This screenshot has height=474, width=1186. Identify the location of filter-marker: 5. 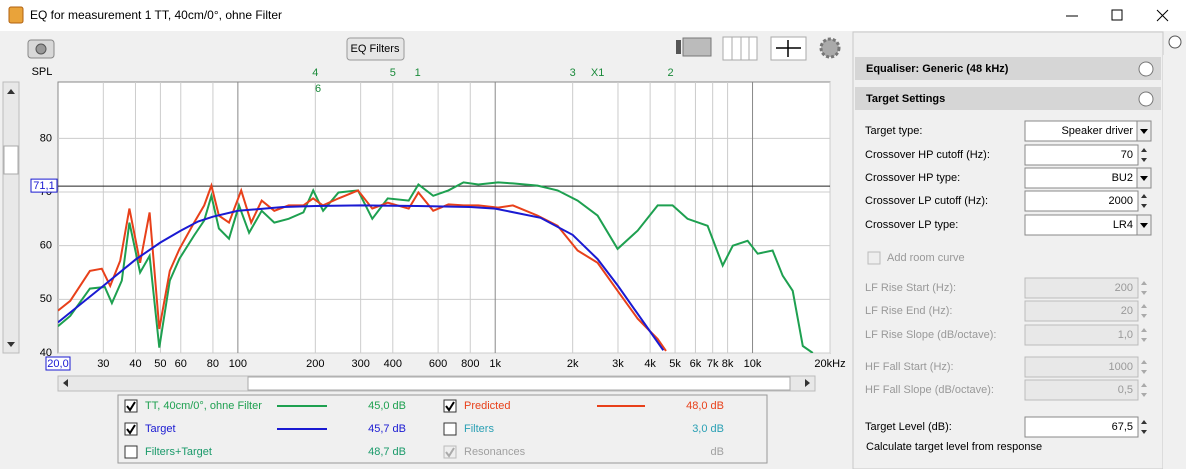
(393, 73).